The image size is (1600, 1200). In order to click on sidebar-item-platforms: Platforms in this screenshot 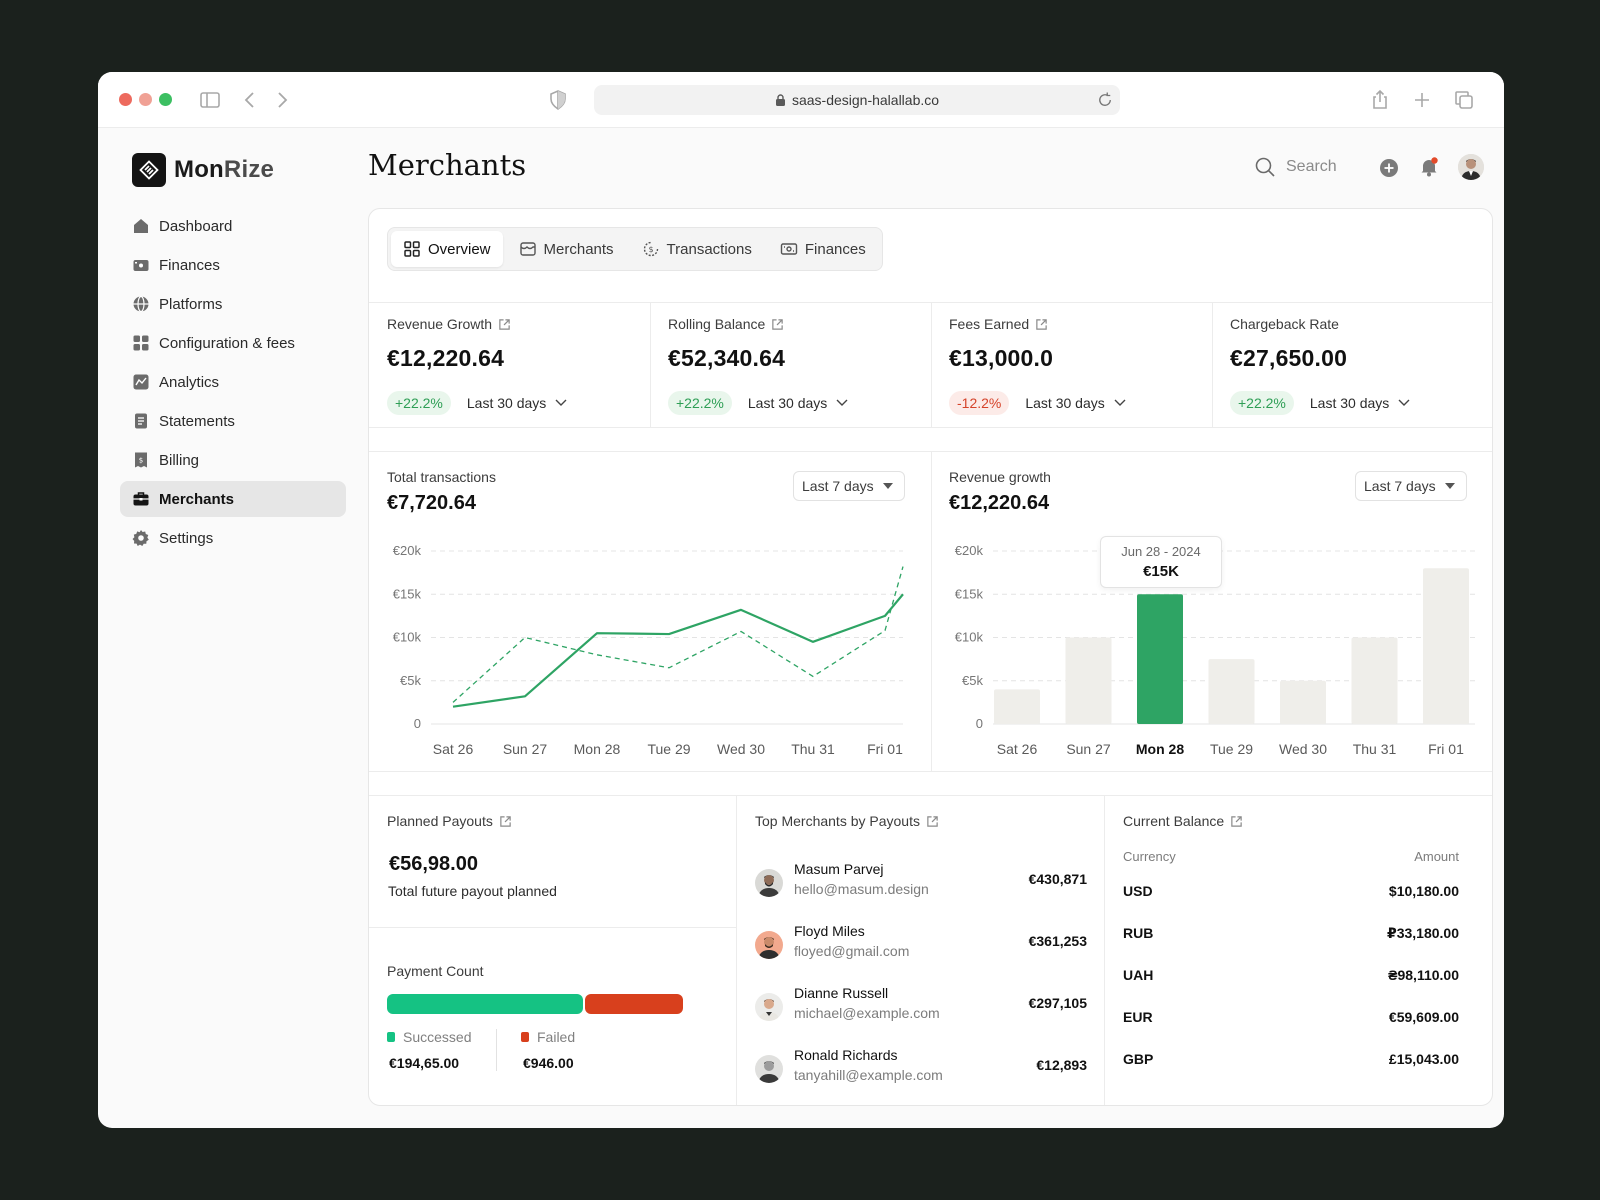, I will do `click(233, 304)`.